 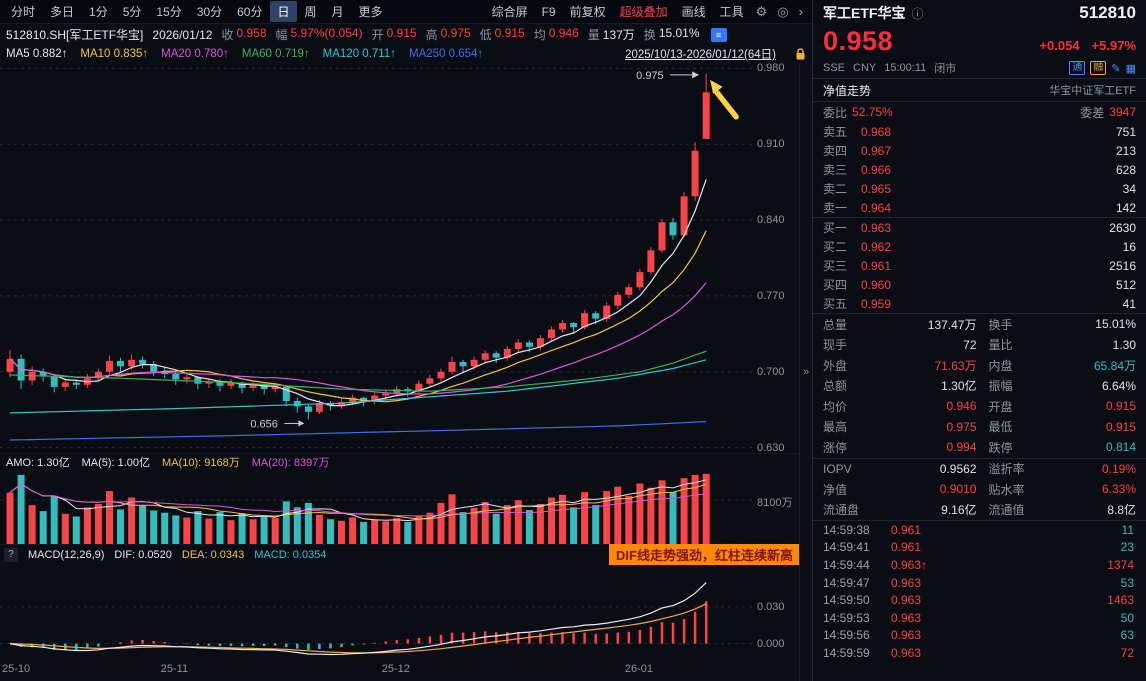 What do you see at coordinates (771, 447) in the screenshot?
I see `axis-label: 0.630` at bounding box center [771, 447].